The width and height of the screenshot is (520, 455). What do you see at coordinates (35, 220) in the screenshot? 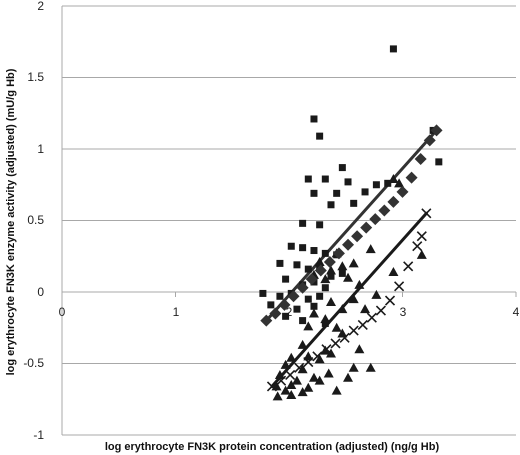
I see `y-tick-label: 0.5` at bounding box center [35, 220].